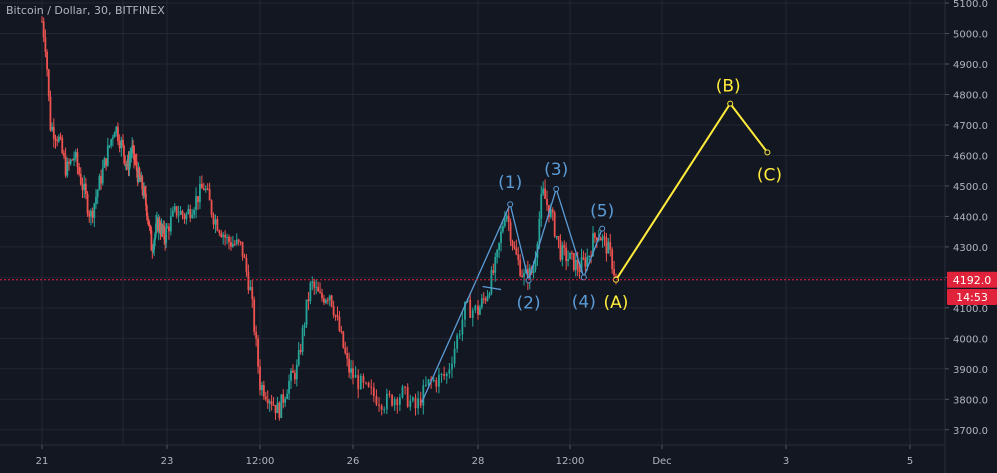 This screenshot has width=997, height=473. Describe the element at coordinates (972, 297) in the screenshot. I see `bar-countdown-tag: 14:53` at that location.